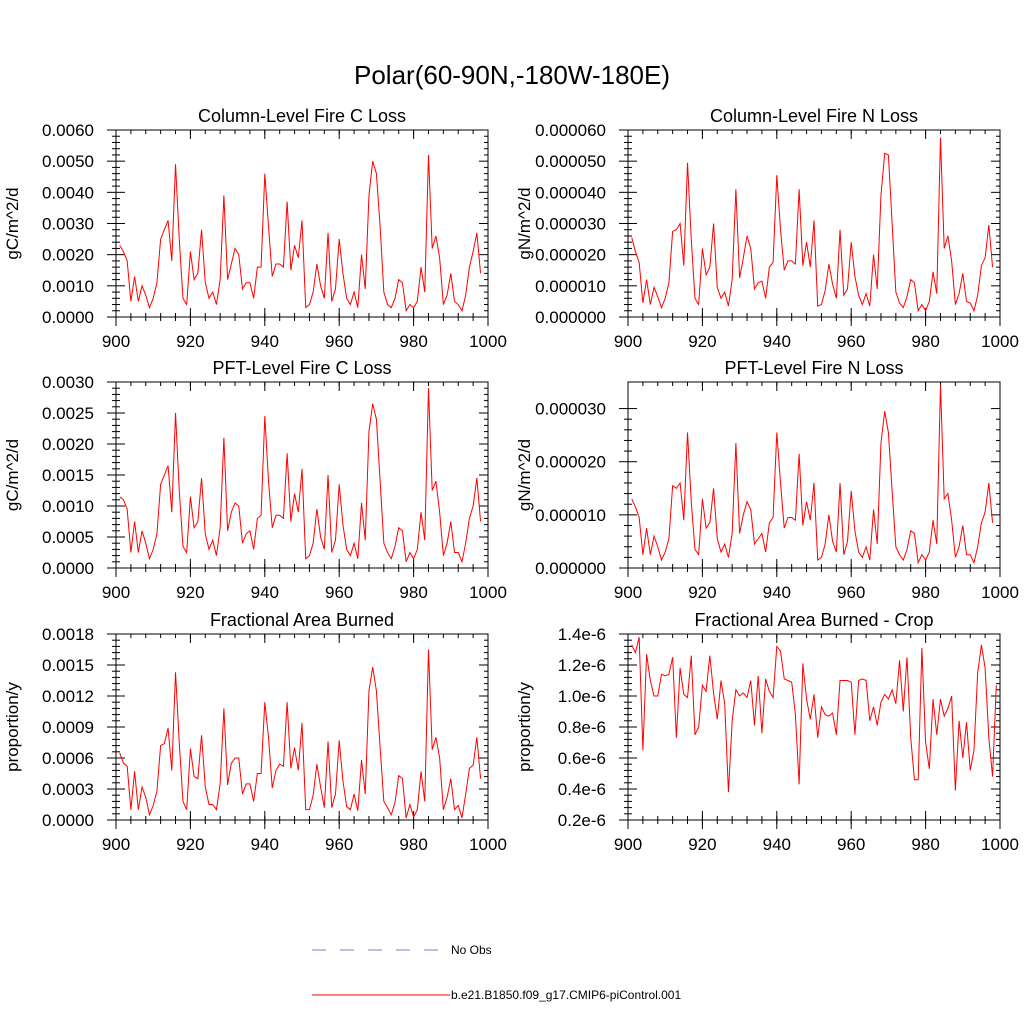 This screenshot has height=1024, width=1024. What do you see at coordinates (302, 116) in the screenshot?
I see `panel-title: Column-Level Fire C Loss` at bounding box center [302, 116].